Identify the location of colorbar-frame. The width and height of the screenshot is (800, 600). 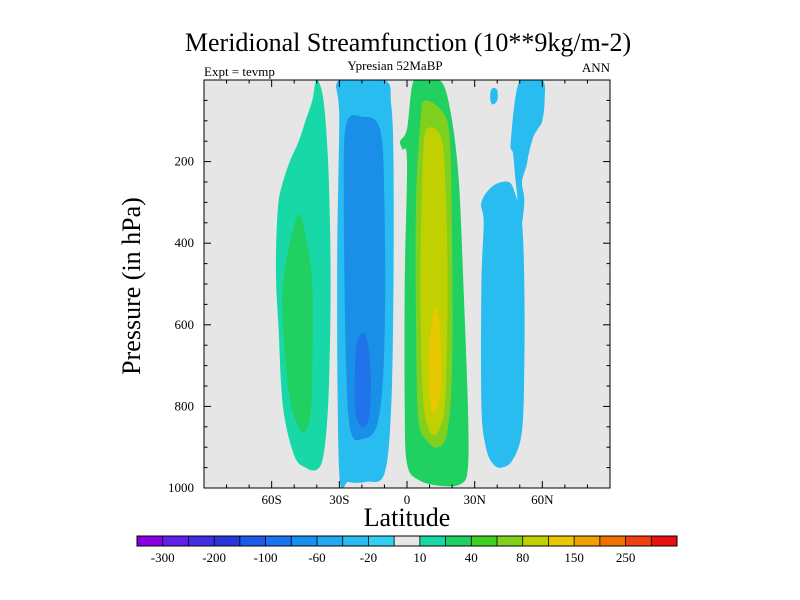
(407, 541).